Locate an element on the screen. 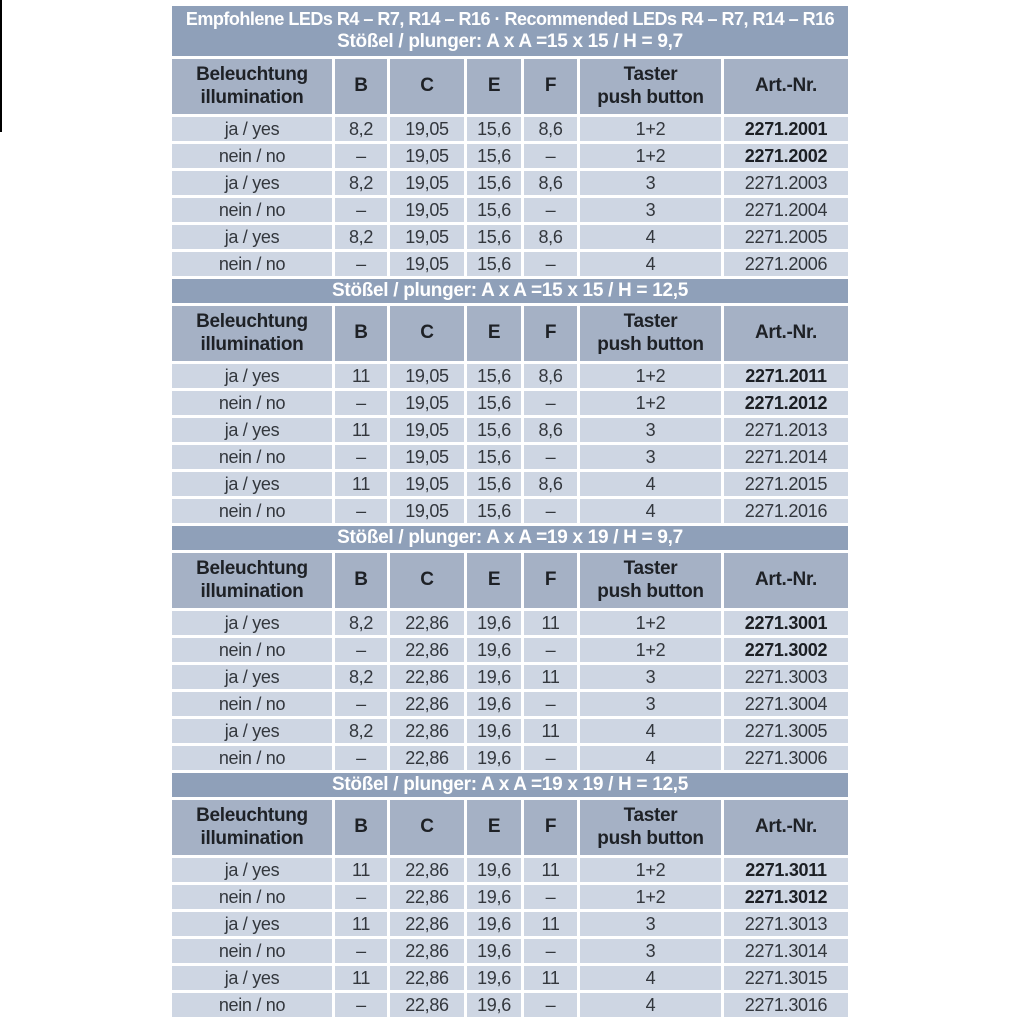 The width and height of the screenshot is (1024, 1024). table-row: nein / no –22,86 19,6–3 2271.3004 is located at coordinates (510, 704).